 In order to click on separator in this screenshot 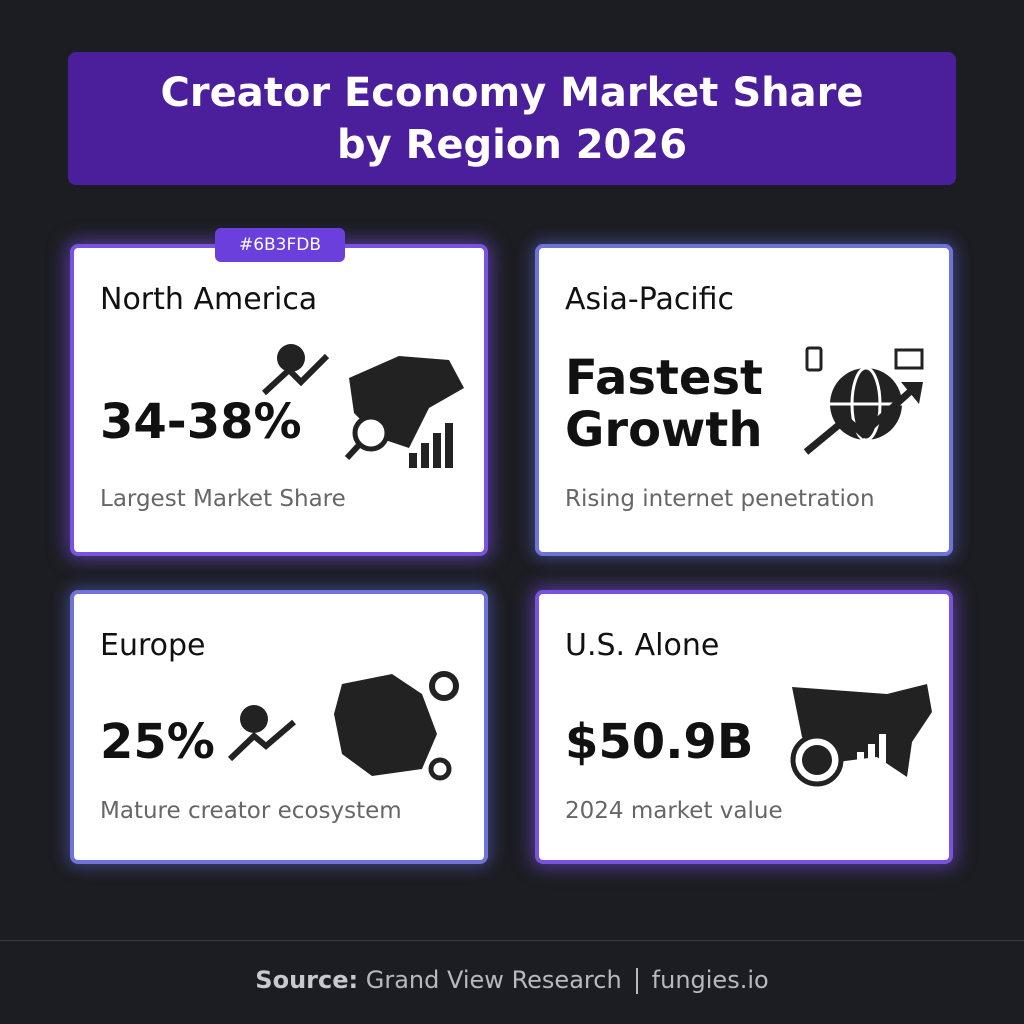, I will do `click(636, 981)`.